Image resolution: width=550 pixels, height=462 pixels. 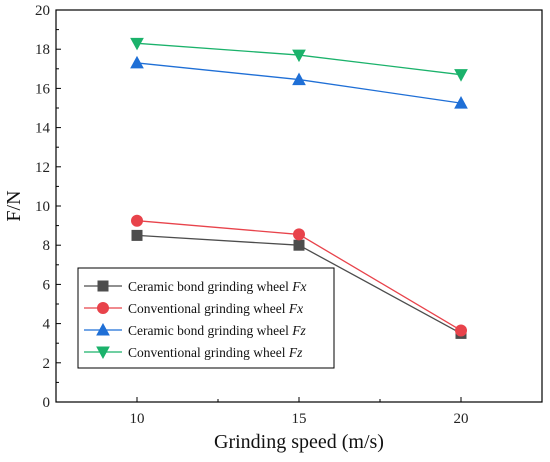 I want to click on legend-entry: Conventional grinding wheel Fz, so click(x=193, y=352).